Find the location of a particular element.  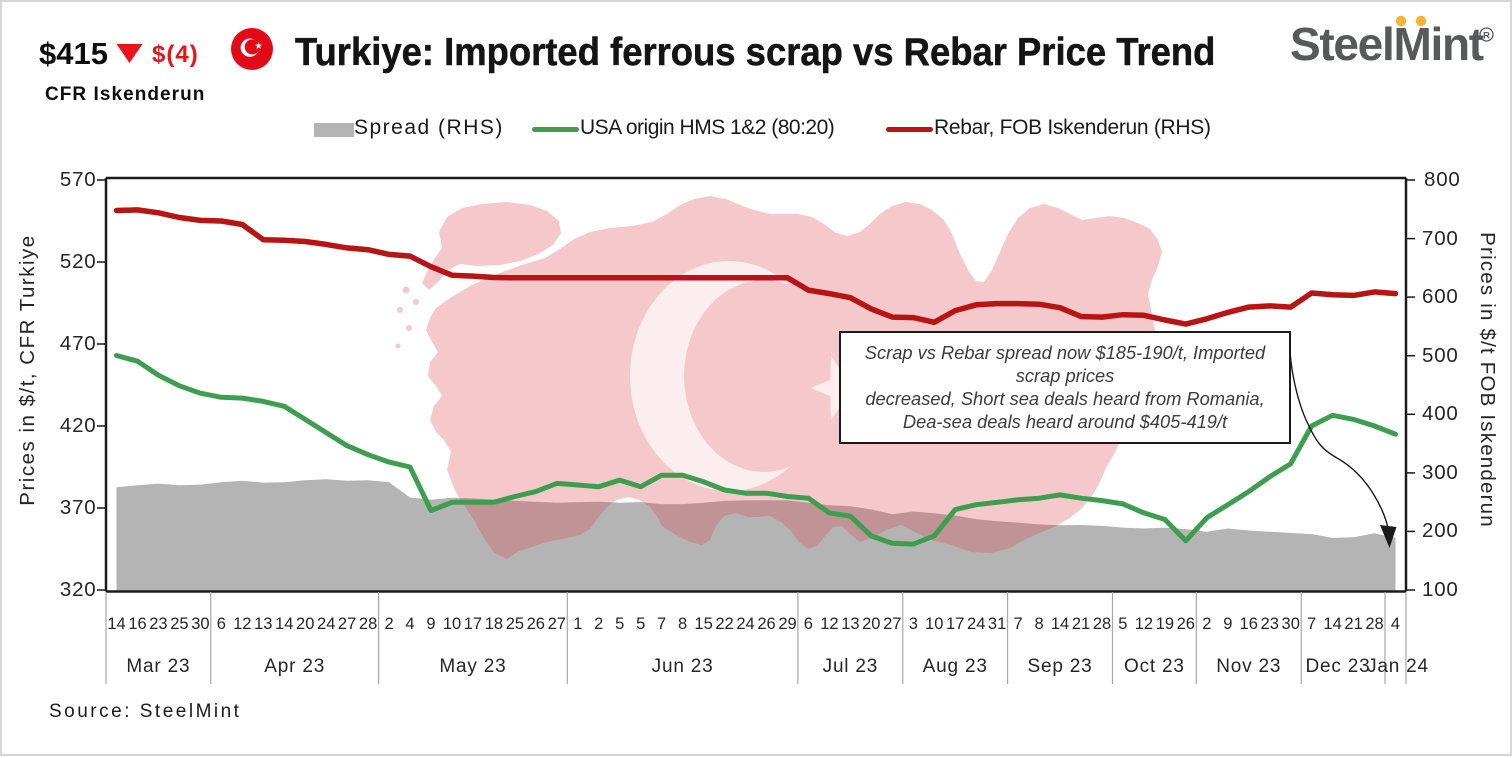

svg-text: 320 is located at coordinates (78, 589).